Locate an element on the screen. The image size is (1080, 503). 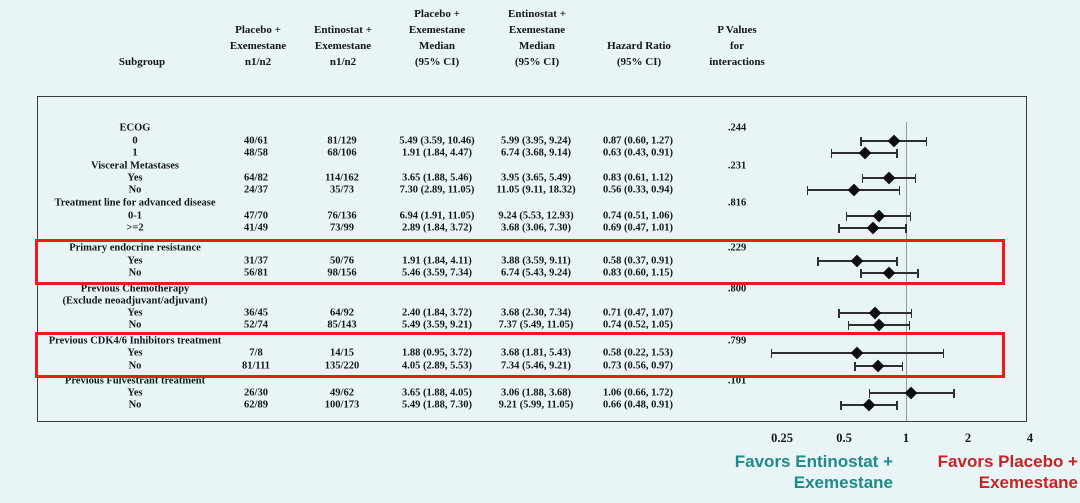
highlight-box is located at coordinates (520, 355).